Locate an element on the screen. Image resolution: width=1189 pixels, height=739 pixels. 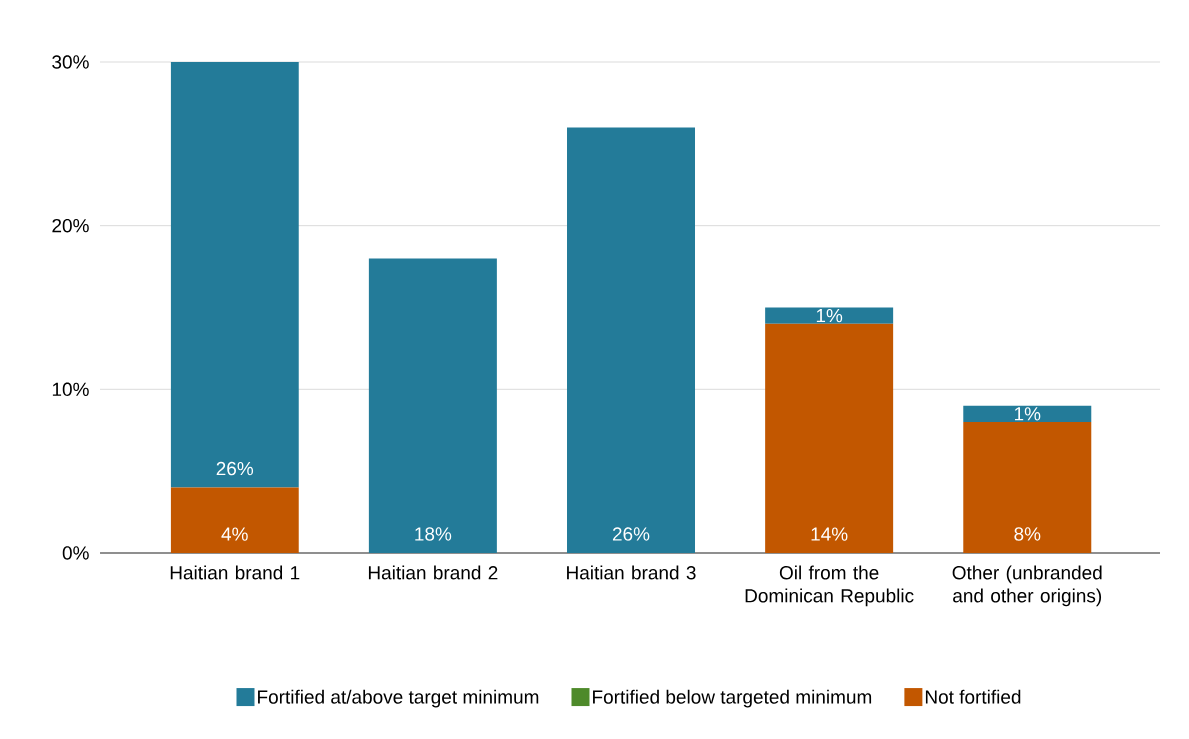
legend-label: Fortified at/above target minimum is located at coordinates (398, 698).